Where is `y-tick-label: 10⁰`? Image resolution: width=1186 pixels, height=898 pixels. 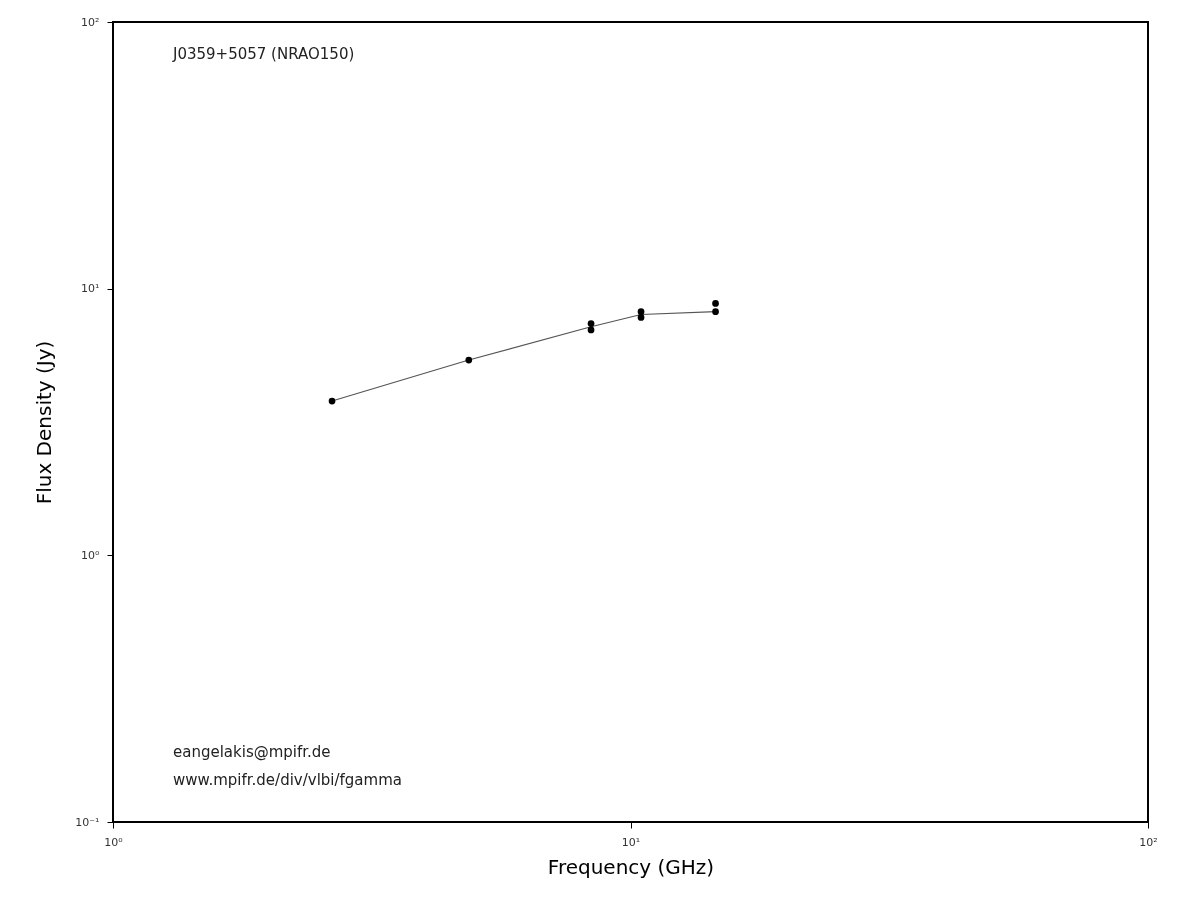 y-tick-label: 10⁰ is located at coordinates (91, 555).